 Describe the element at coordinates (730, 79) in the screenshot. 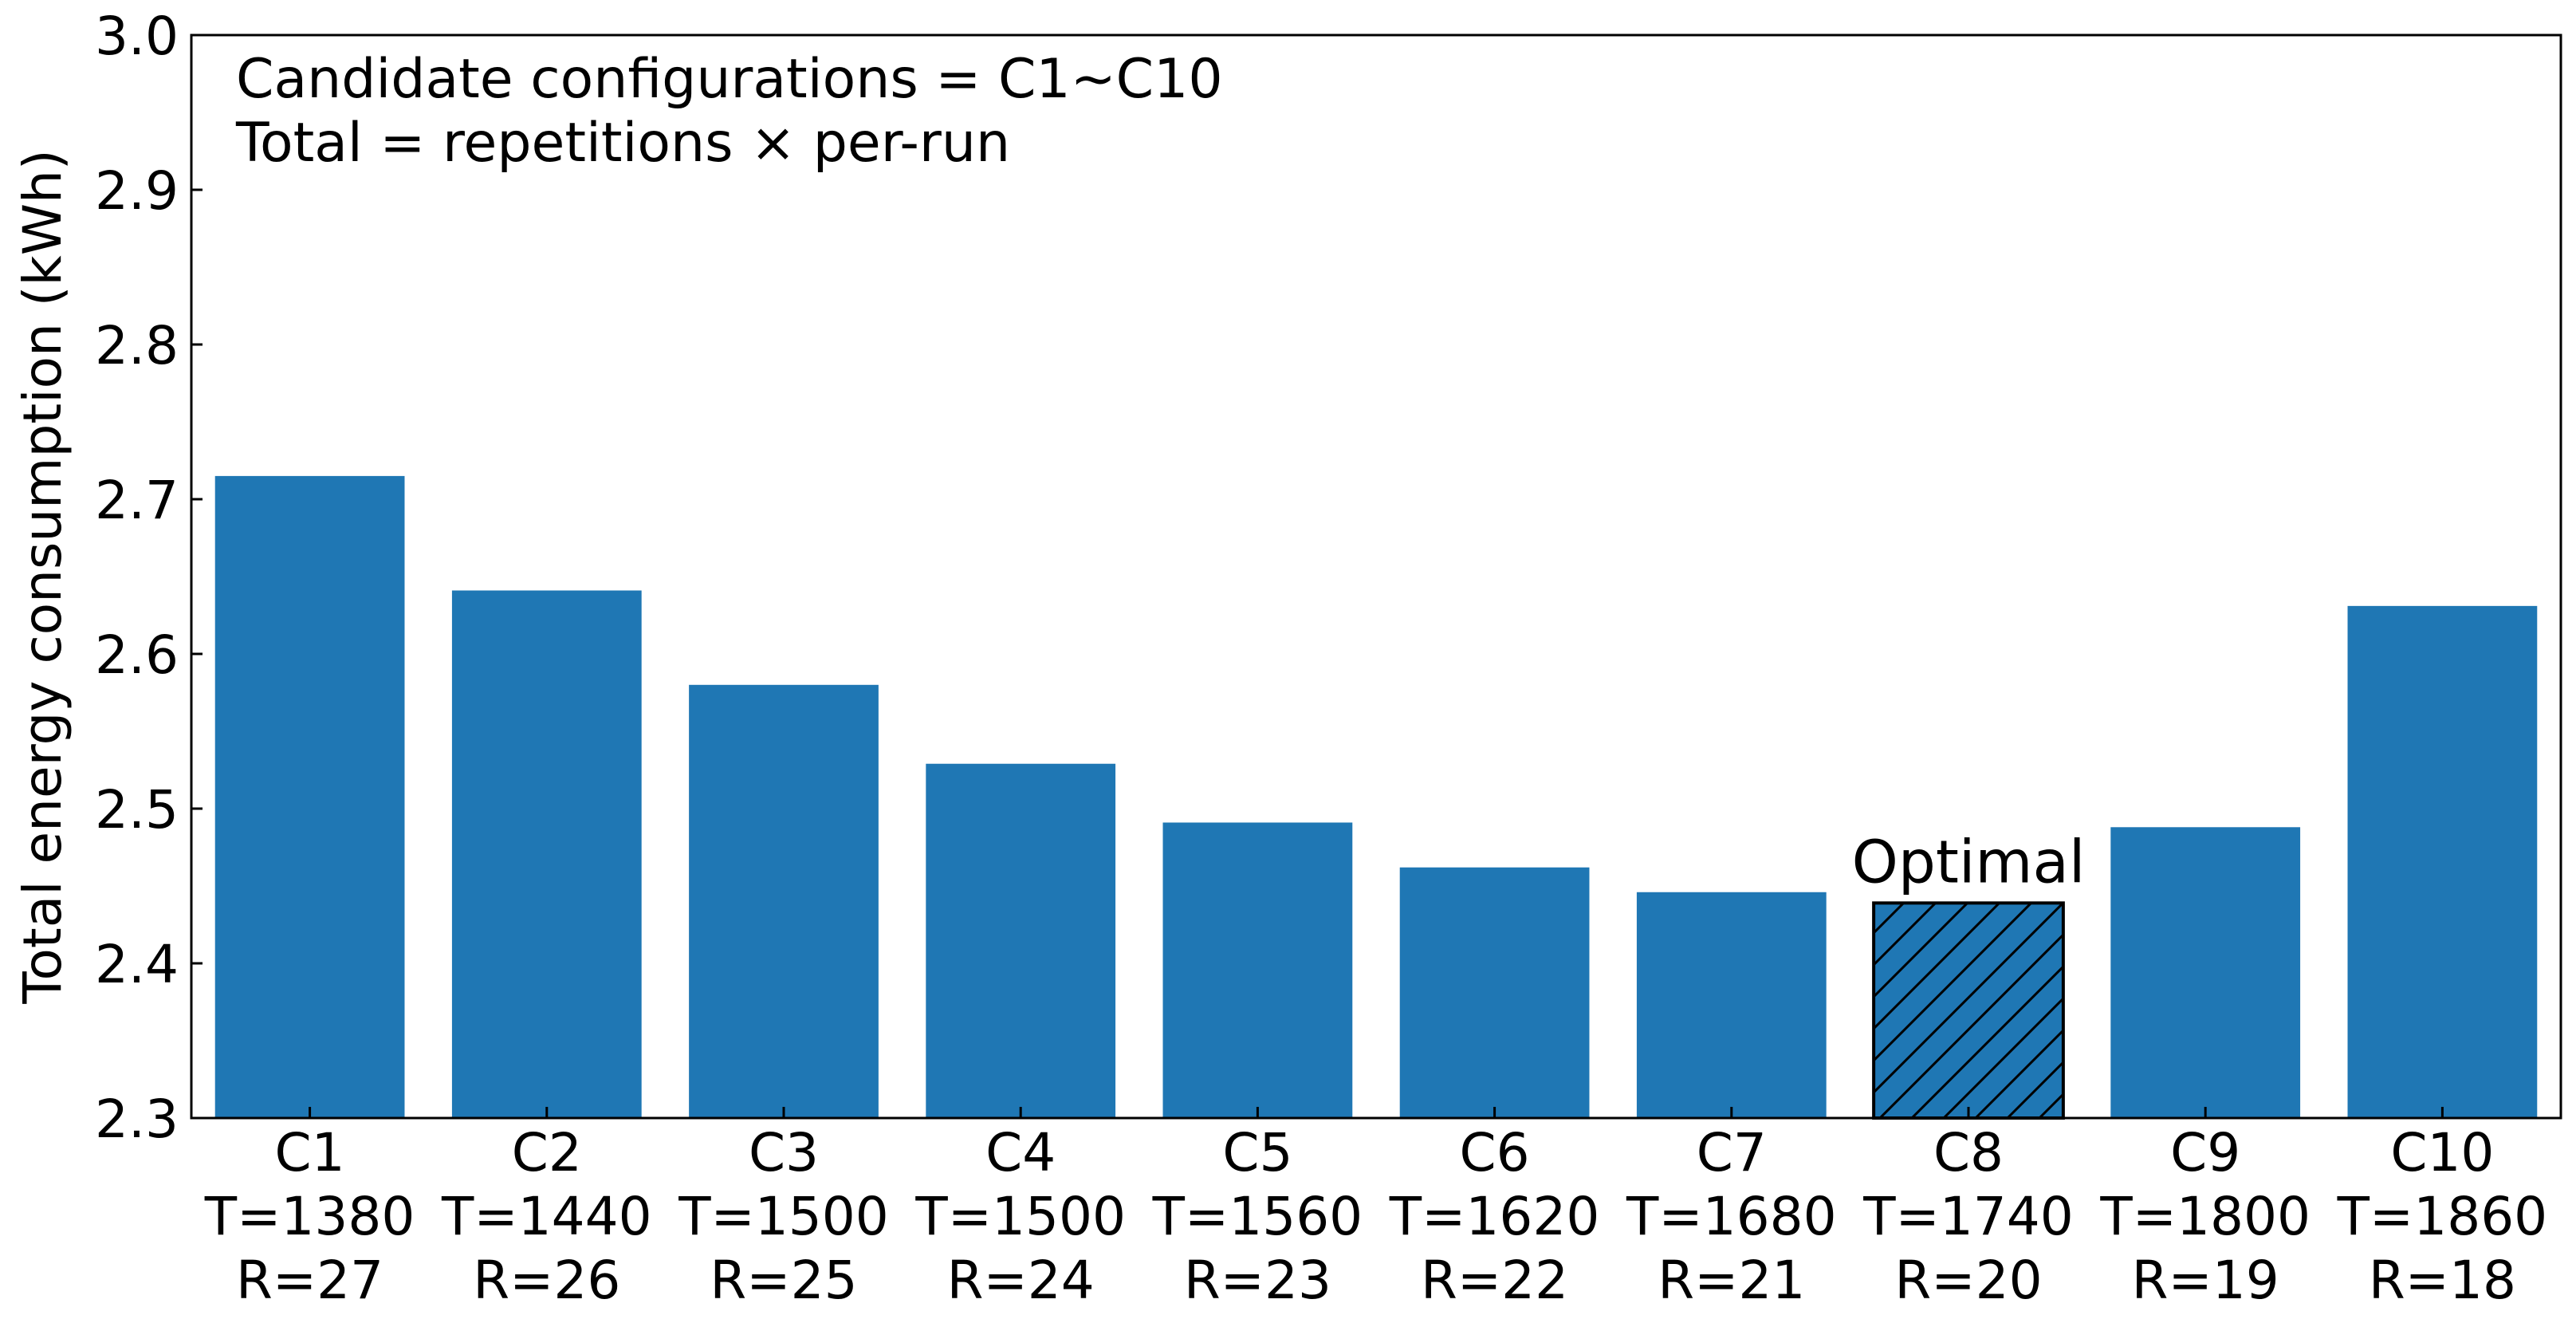

I see `annotation-text: Candidate configurations = C1~C10` at that location.